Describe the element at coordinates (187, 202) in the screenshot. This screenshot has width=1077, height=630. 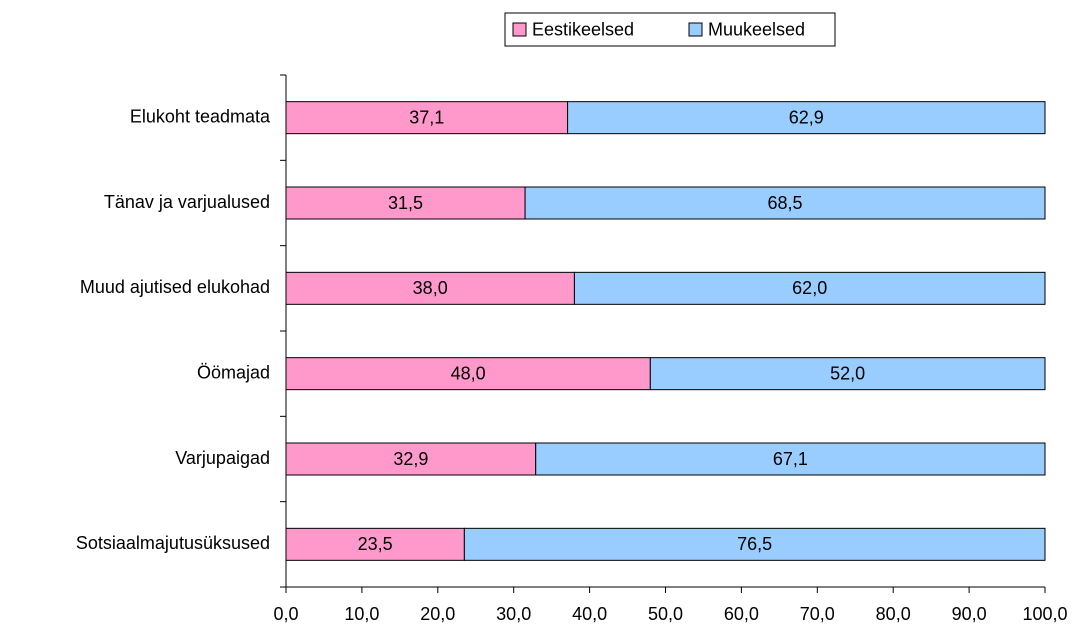
I see `category-label: Tänav ja varjualused` at that location.